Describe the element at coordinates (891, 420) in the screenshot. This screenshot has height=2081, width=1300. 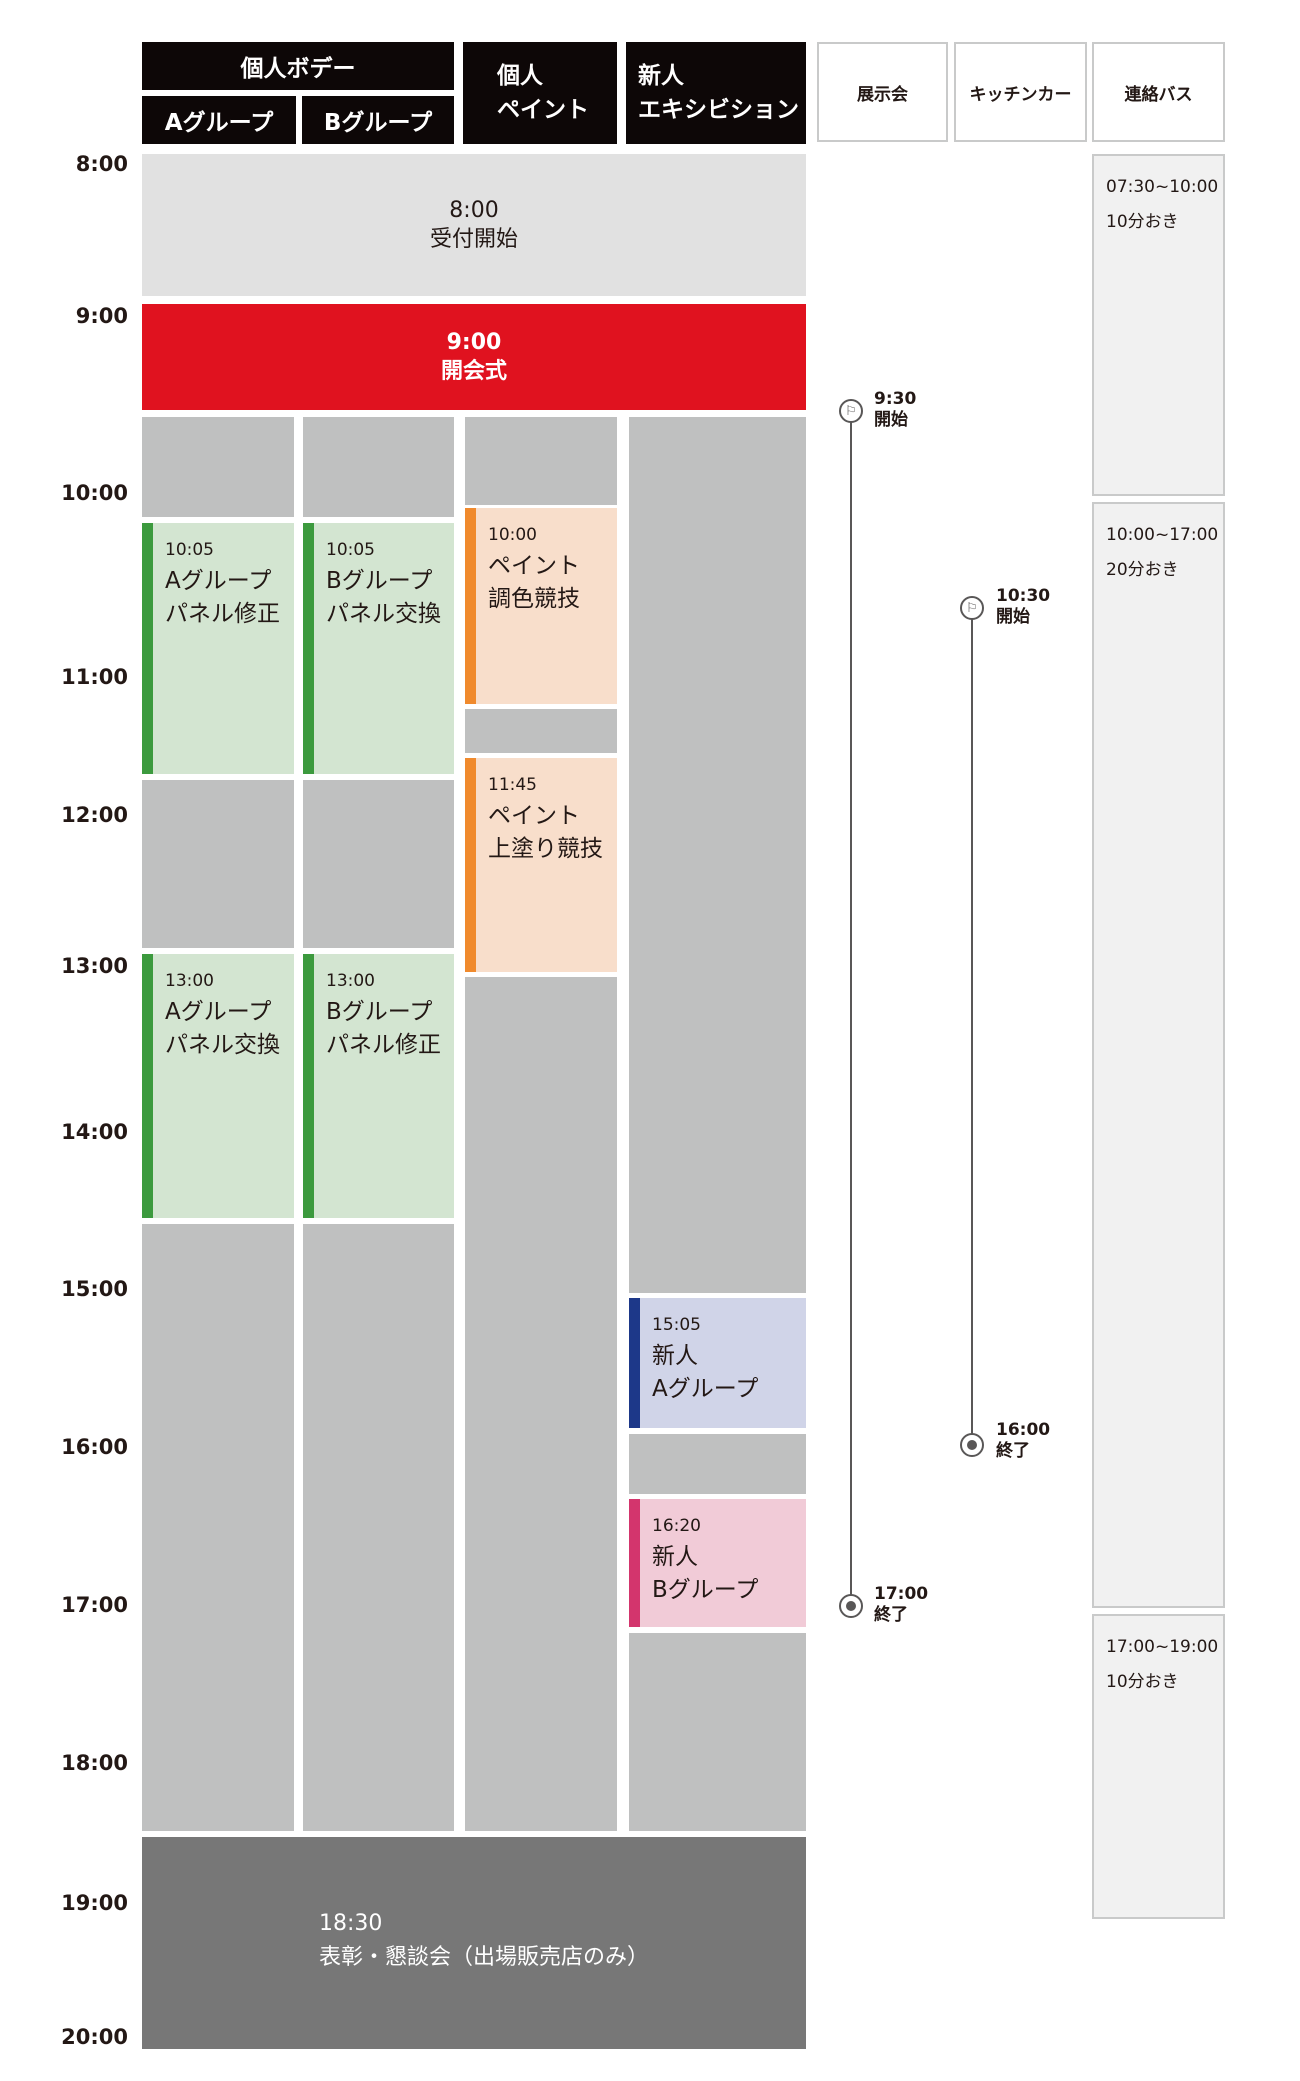
I see `exhibition-start-label: 開始` at that location.